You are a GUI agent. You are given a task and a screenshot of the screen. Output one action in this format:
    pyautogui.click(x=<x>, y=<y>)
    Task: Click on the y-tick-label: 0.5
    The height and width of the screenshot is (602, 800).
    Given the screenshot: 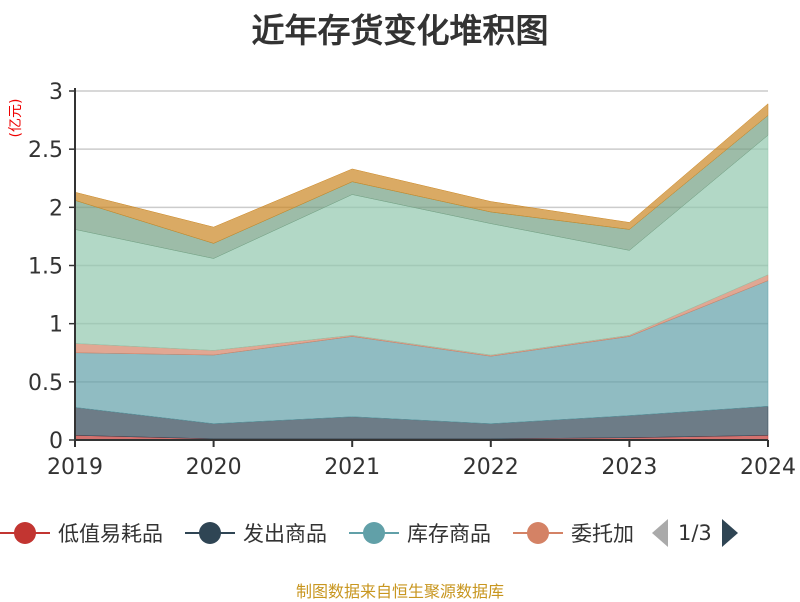 What is the action you would take?
    pyautogui.click(x=45, y=383)
    